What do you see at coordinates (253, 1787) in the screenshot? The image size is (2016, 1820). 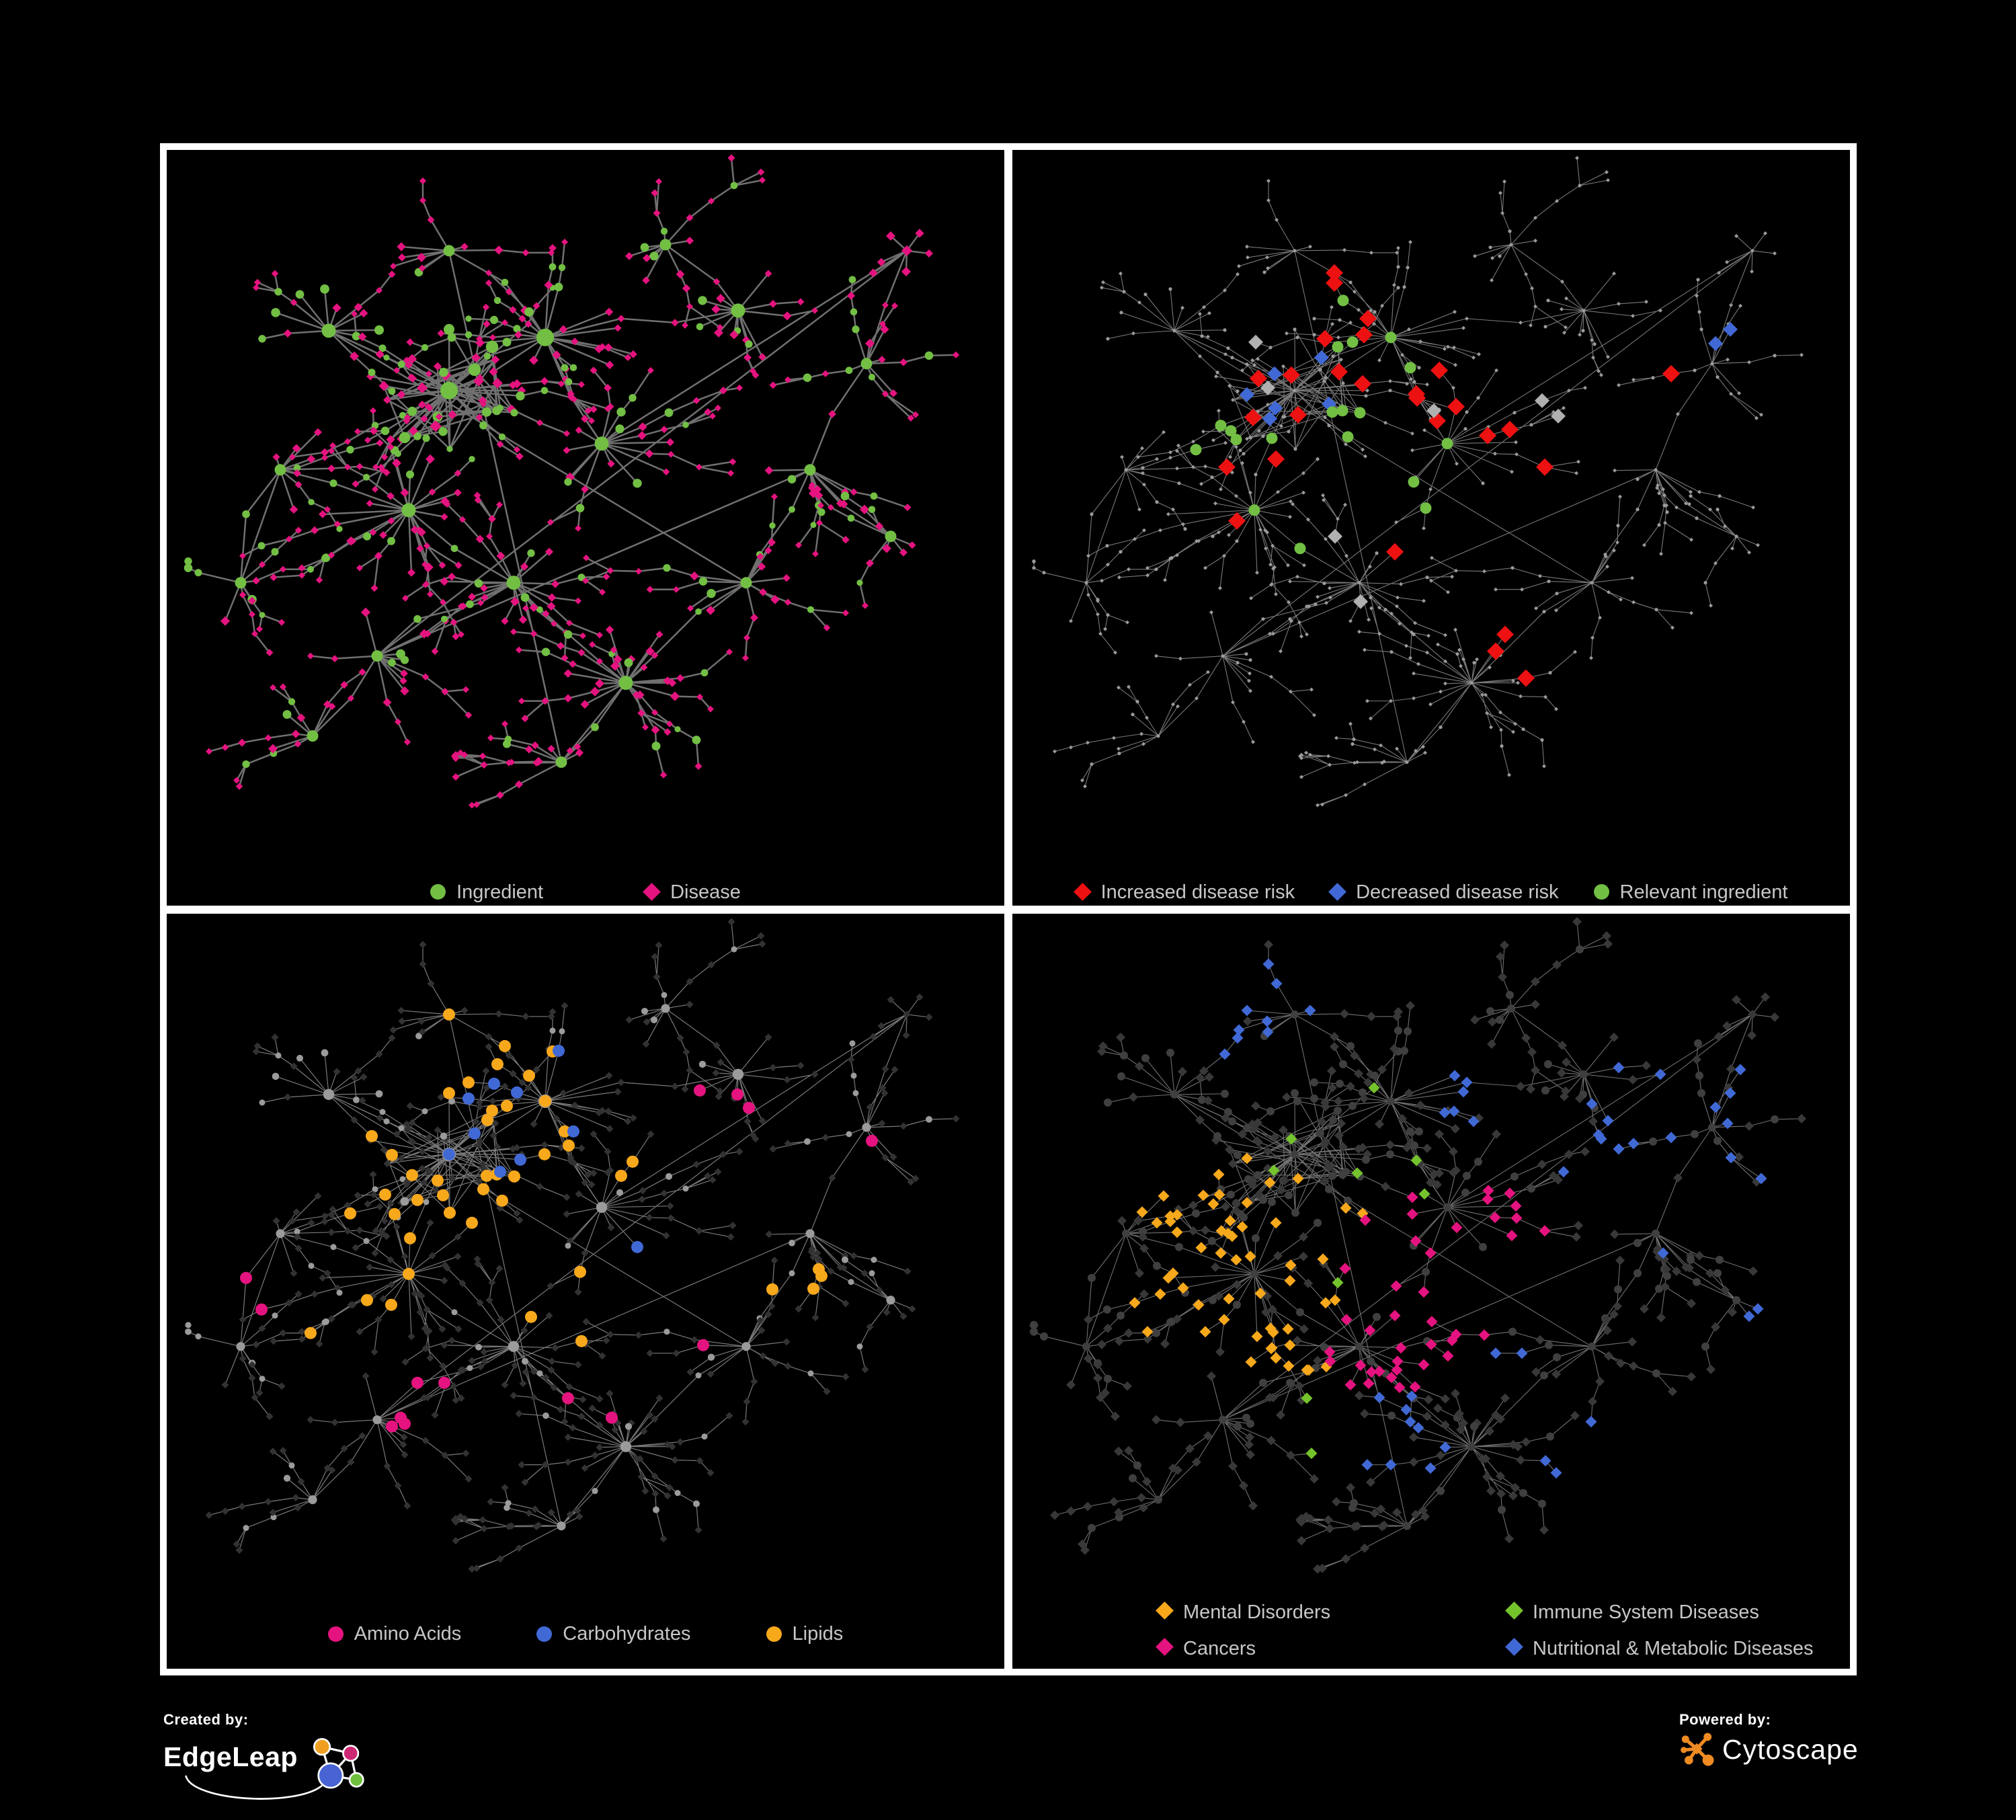 I see `edgeleap-swoosh` at bounding box center [253, 1787].